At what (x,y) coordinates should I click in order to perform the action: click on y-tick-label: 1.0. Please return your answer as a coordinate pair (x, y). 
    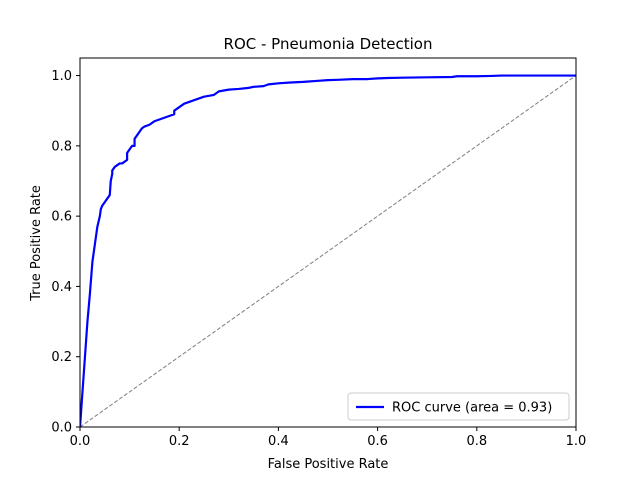
    Looking at the image, I should click on (61, 76).